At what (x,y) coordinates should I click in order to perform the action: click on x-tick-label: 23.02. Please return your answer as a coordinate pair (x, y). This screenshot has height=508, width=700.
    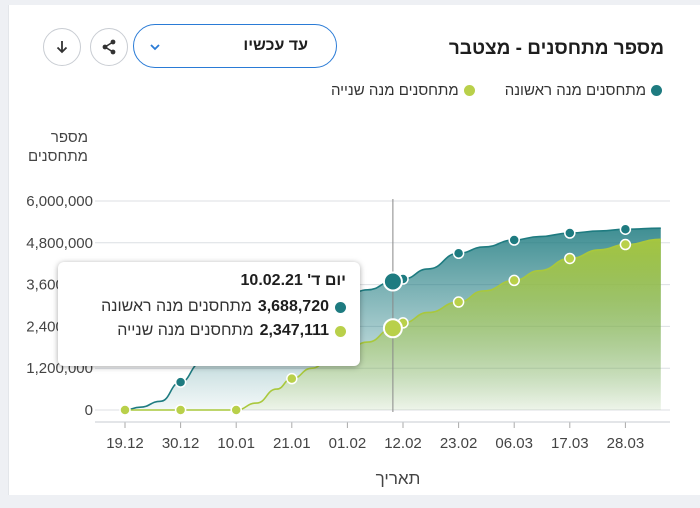
    Looking at the image, I should click on (459, 443).